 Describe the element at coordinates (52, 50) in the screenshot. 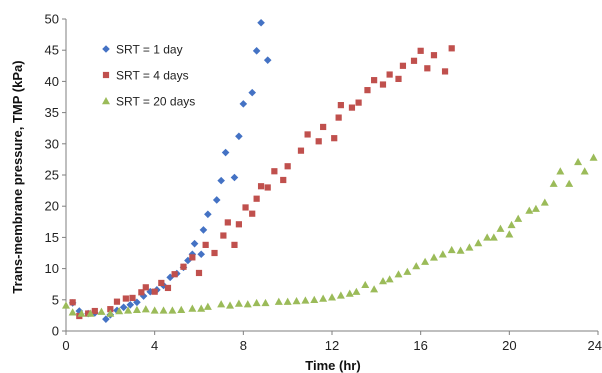

I see `y-tick-label: 45` at that location.